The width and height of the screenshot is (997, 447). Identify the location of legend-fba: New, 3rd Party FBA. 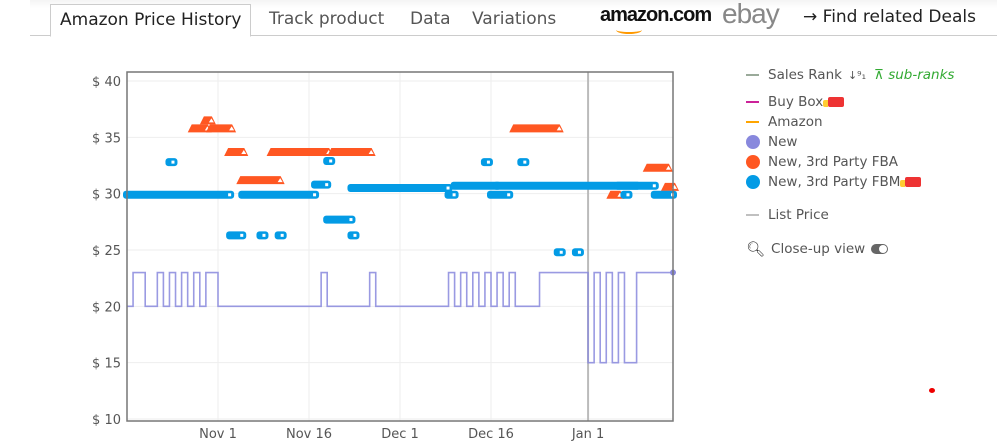
(822, 162).